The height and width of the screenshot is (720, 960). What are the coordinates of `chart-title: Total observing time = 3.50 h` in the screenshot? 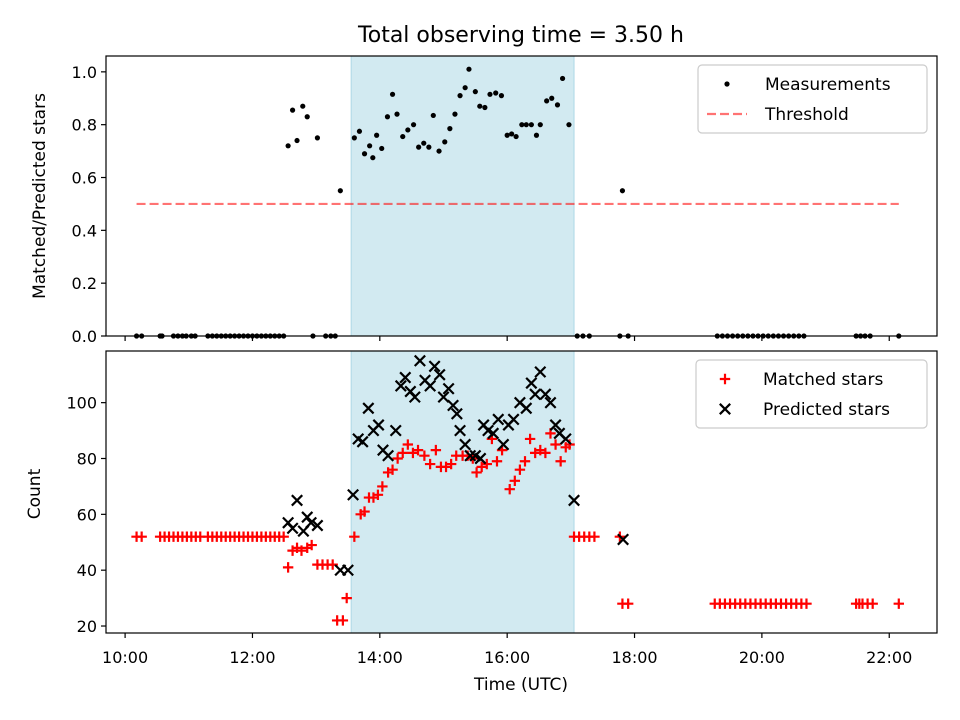 It's located at (520, 35).